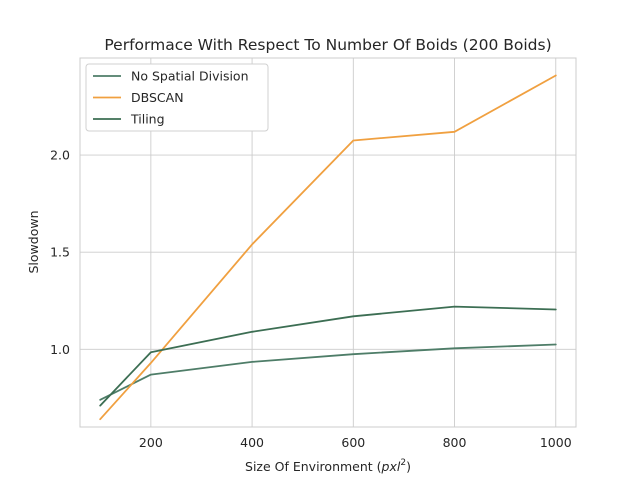  I want to click on x-tick-label: 200, so click(151, 442).